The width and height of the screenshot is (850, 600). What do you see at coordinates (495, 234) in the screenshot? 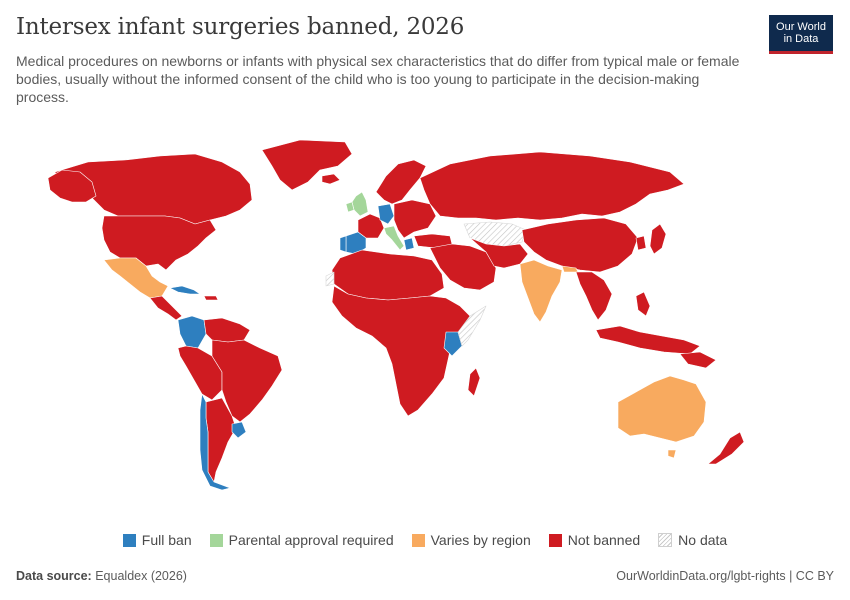
I see `kazakhstan` at bounding box center [495, 234].